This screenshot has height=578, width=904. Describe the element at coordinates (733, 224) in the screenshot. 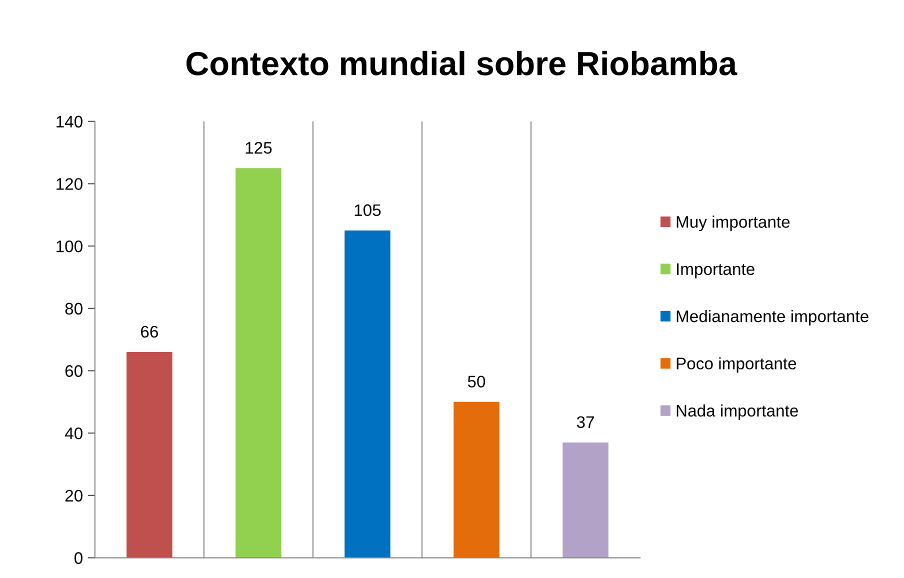

I see `legend-label: Muy importante` at that location.